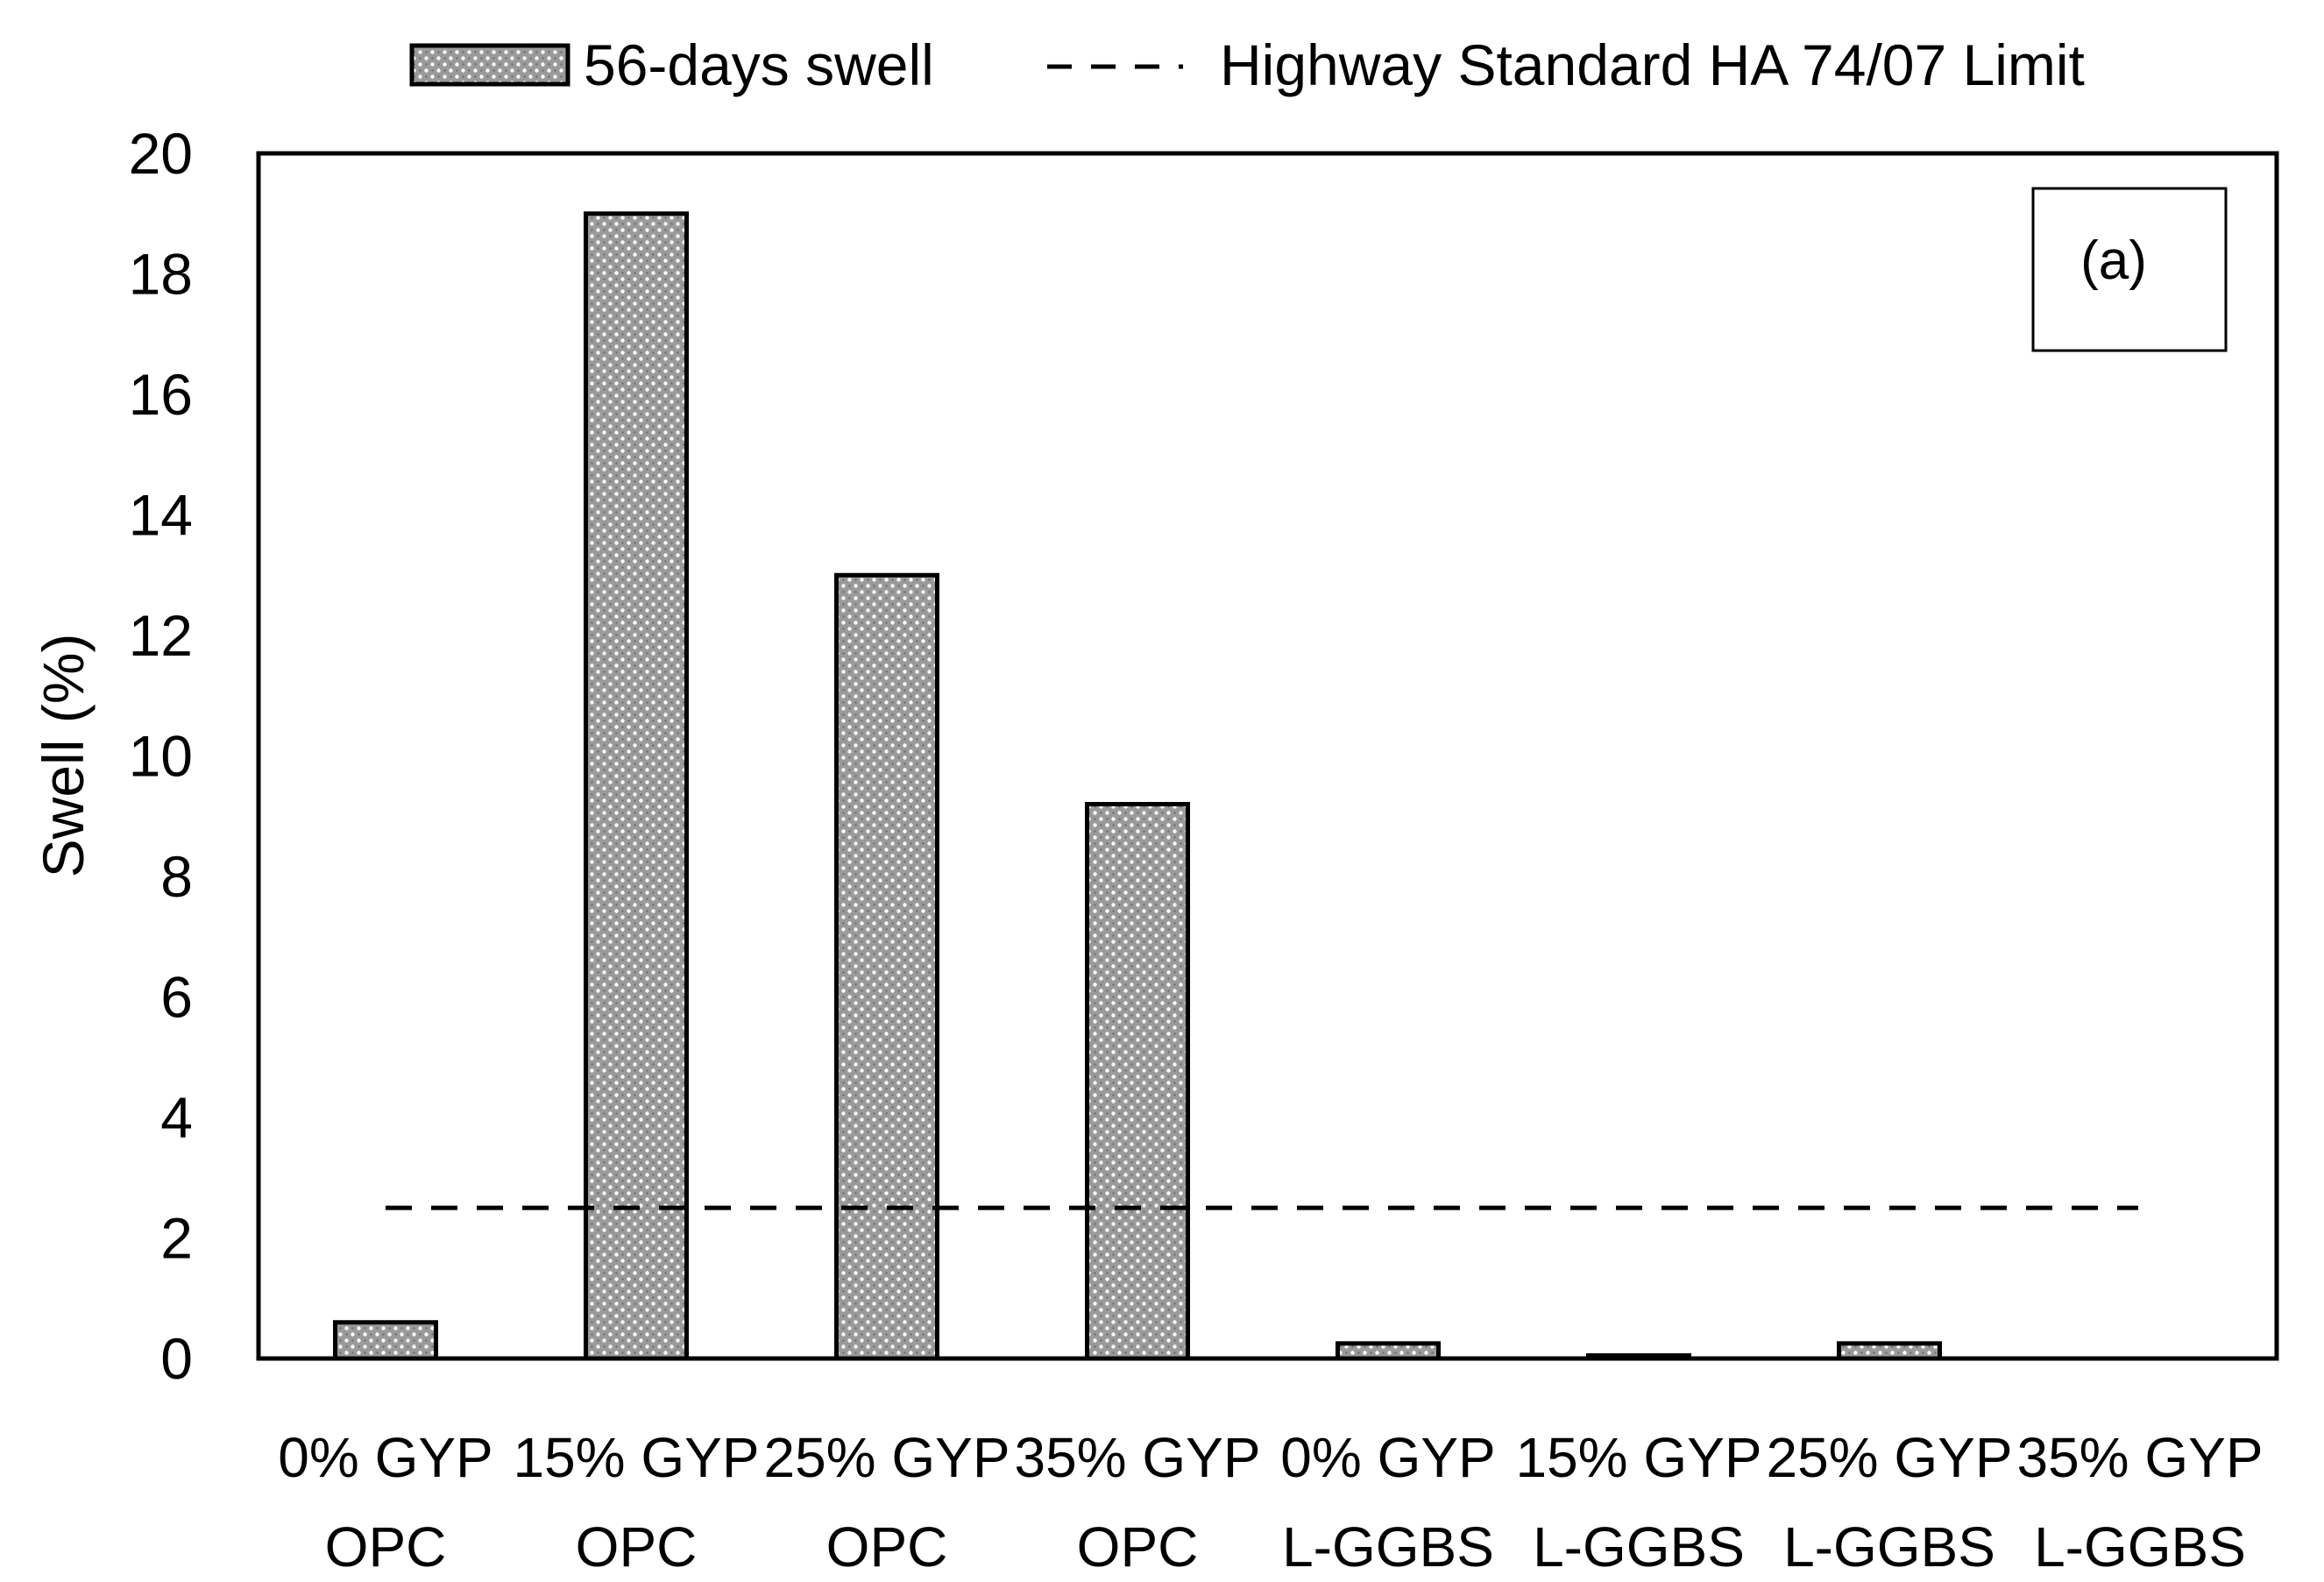  Describe the element at coordinates (759, 64) in the screenshot. I see `legend-bar-label: 56-days swell` at that location.